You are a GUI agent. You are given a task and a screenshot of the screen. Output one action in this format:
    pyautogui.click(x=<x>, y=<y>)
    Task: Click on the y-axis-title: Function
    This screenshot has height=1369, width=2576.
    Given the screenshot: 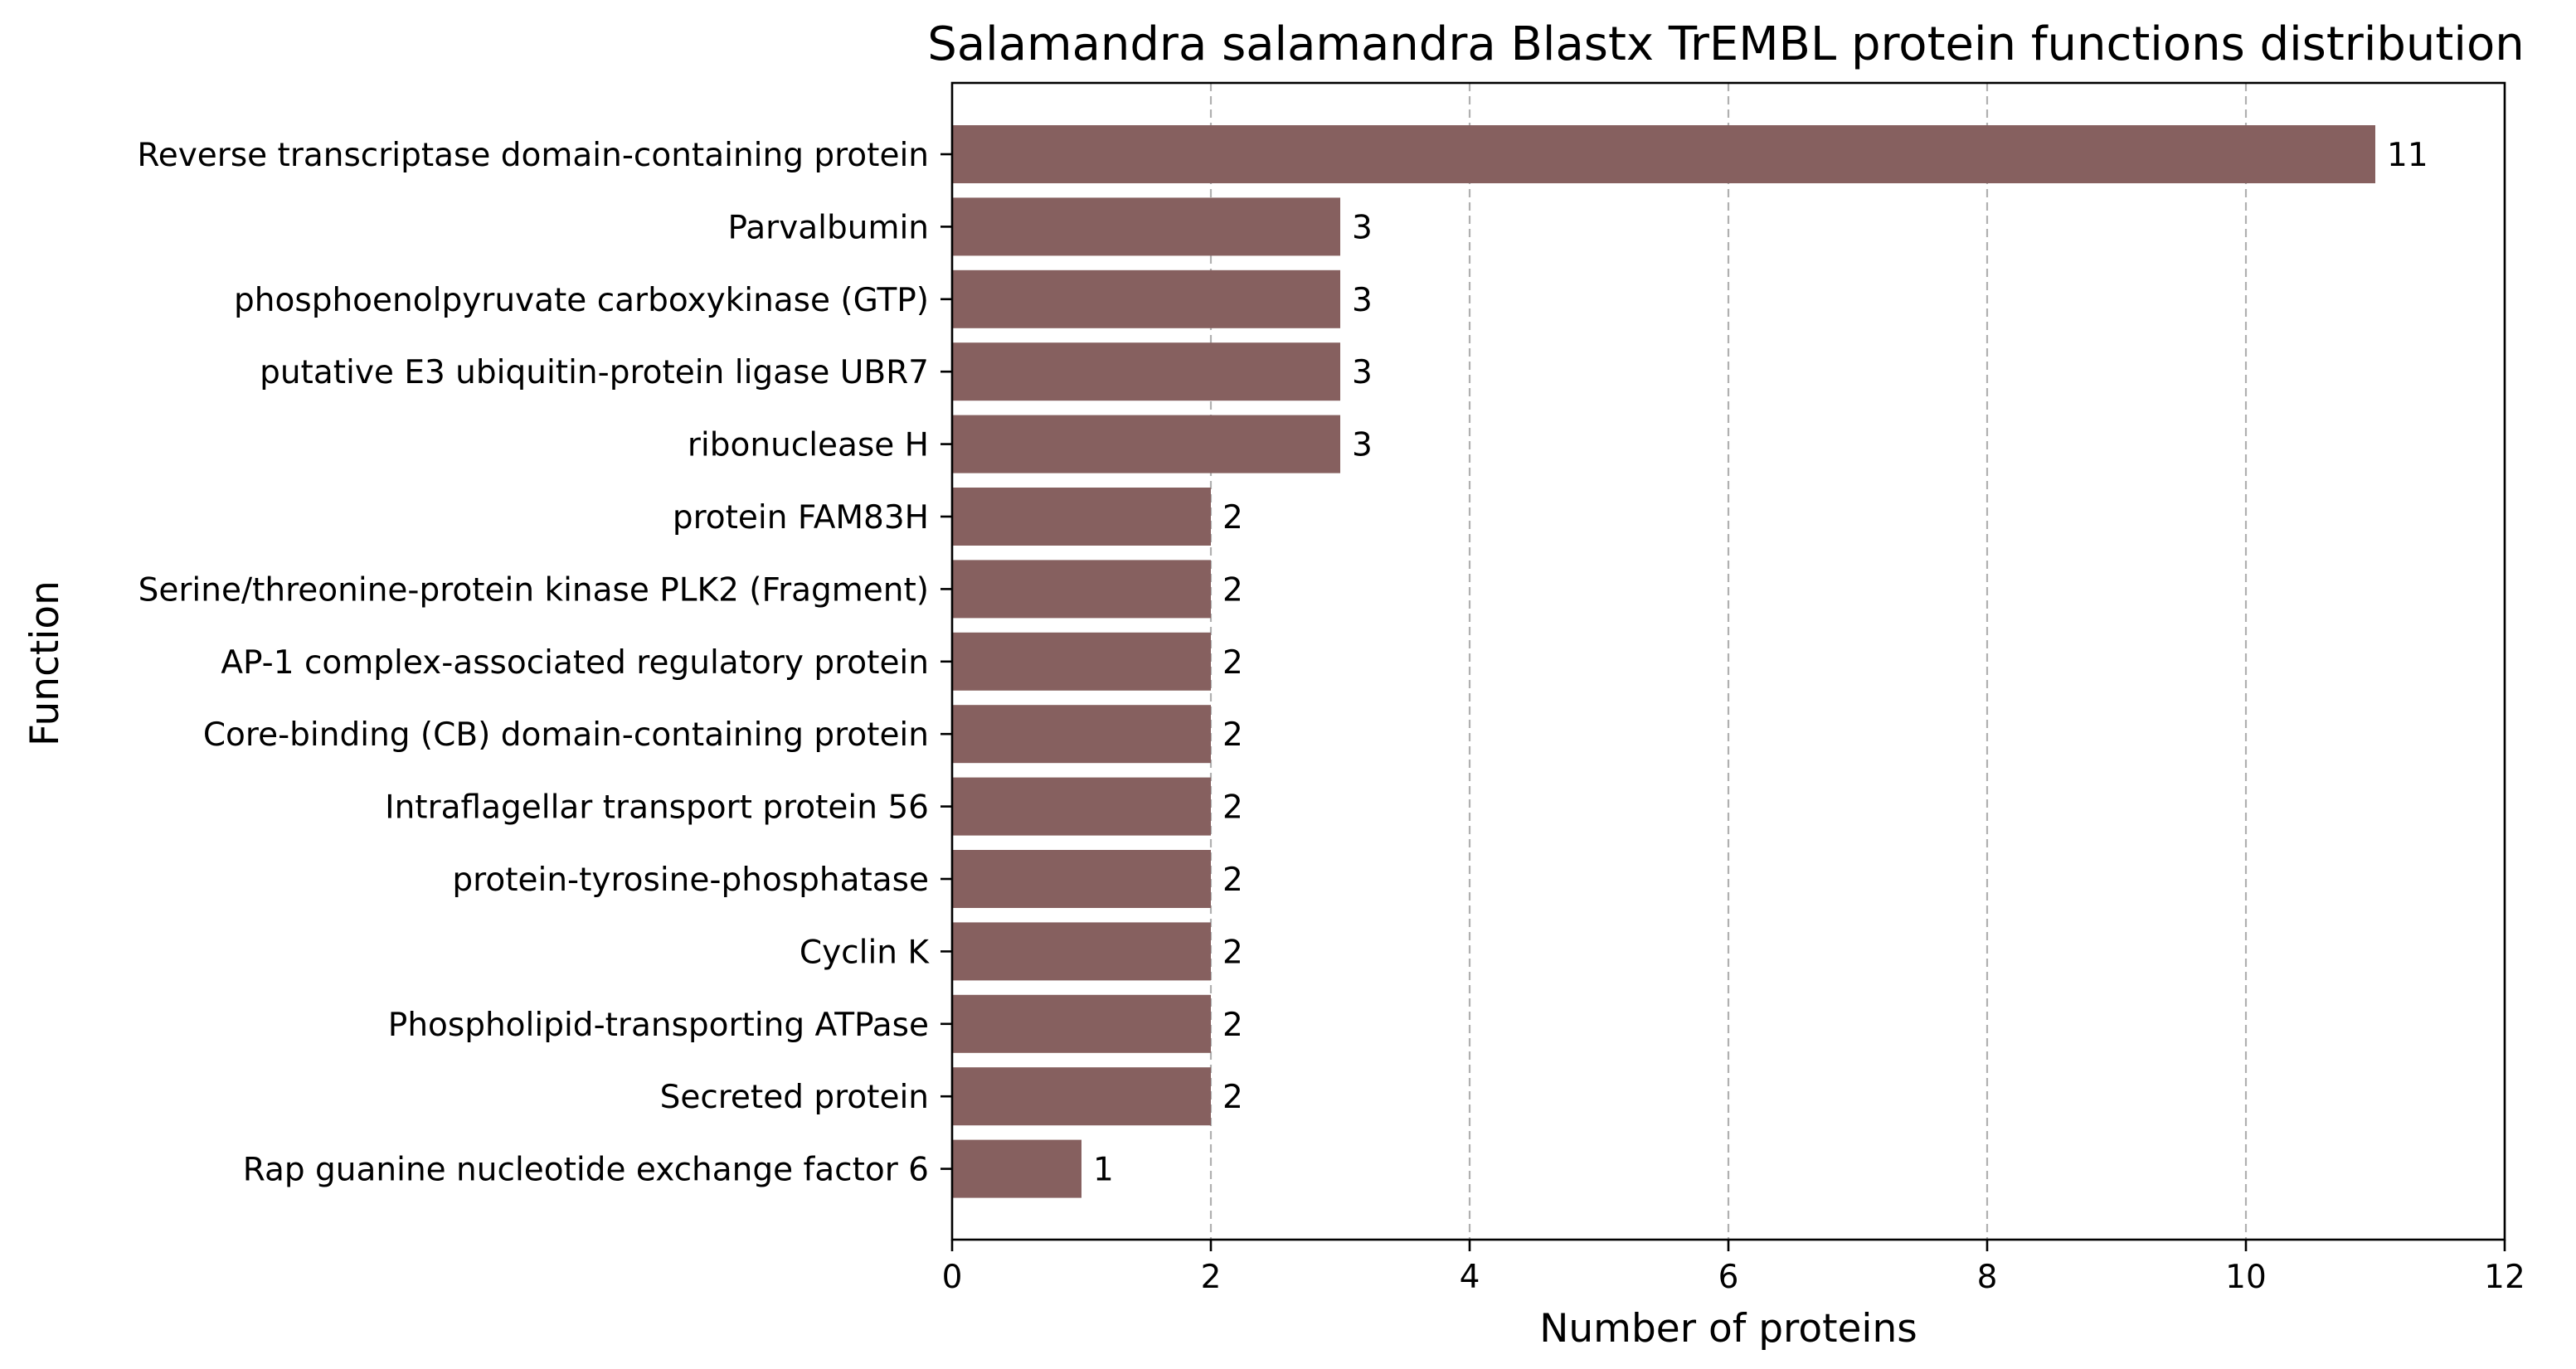 What is the action you would take?
    pyautogui.click(x=45, y=663)
    